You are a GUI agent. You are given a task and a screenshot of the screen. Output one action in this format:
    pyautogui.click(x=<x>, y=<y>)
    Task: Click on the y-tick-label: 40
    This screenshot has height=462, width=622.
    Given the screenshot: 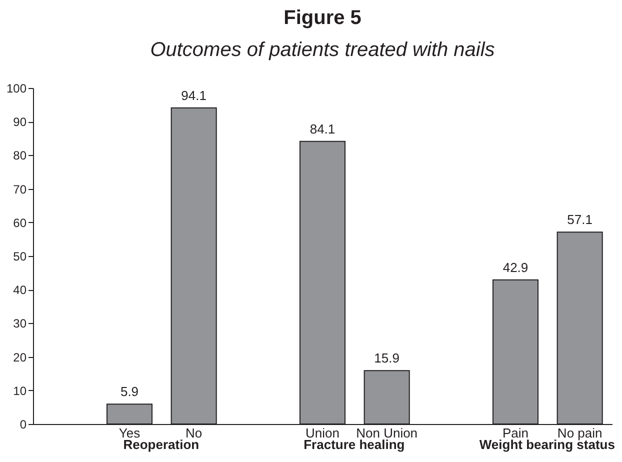 What is the action you would take?
    pyautogui.click(x=20, y=290)
    